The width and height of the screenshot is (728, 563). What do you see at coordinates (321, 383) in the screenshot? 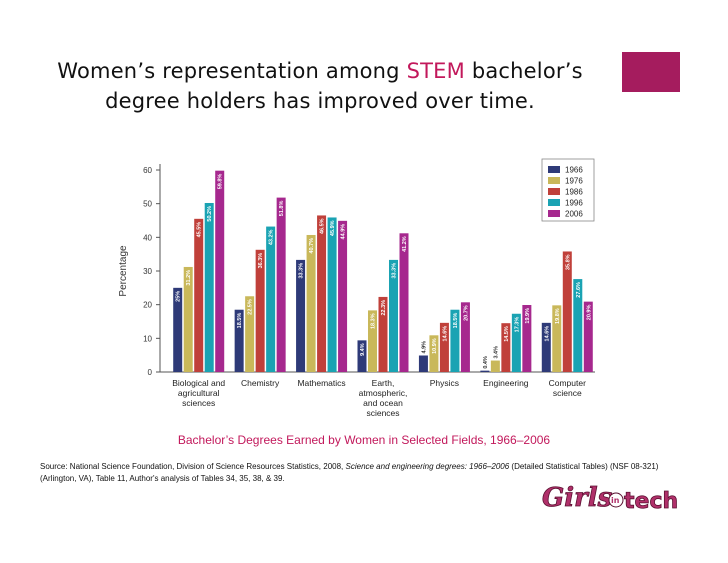
I see `x-category-label: Mathematics` at bounding box center [321, 383].